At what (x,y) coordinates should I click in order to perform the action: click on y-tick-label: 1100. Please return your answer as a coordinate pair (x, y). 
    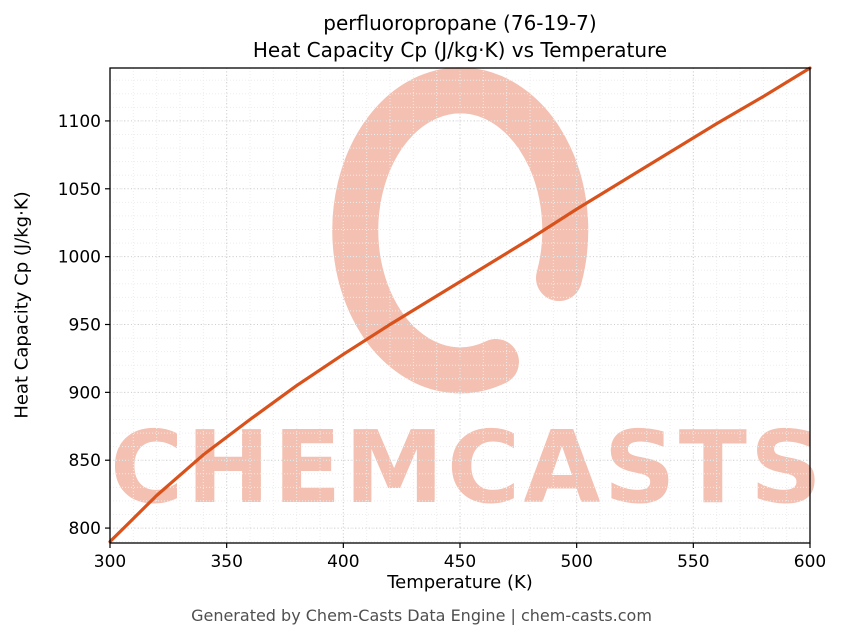
    Looking at the image, I should click on (79, 122).